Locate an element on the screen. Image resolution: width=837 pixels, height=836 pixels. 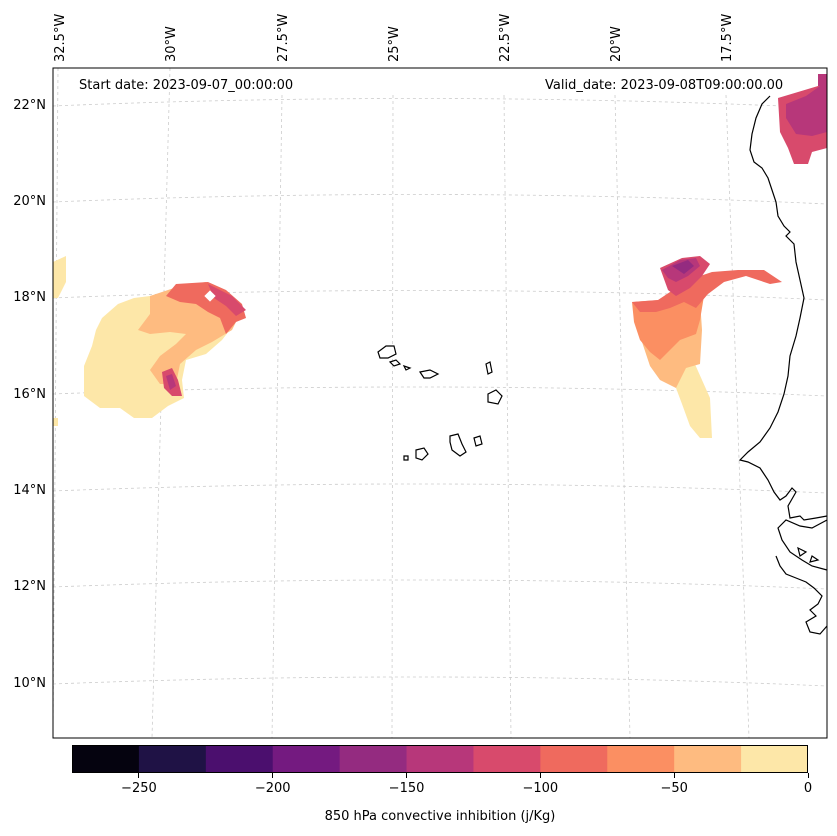
lat-label-16n: 16°N is located at coordinates (29, 394).